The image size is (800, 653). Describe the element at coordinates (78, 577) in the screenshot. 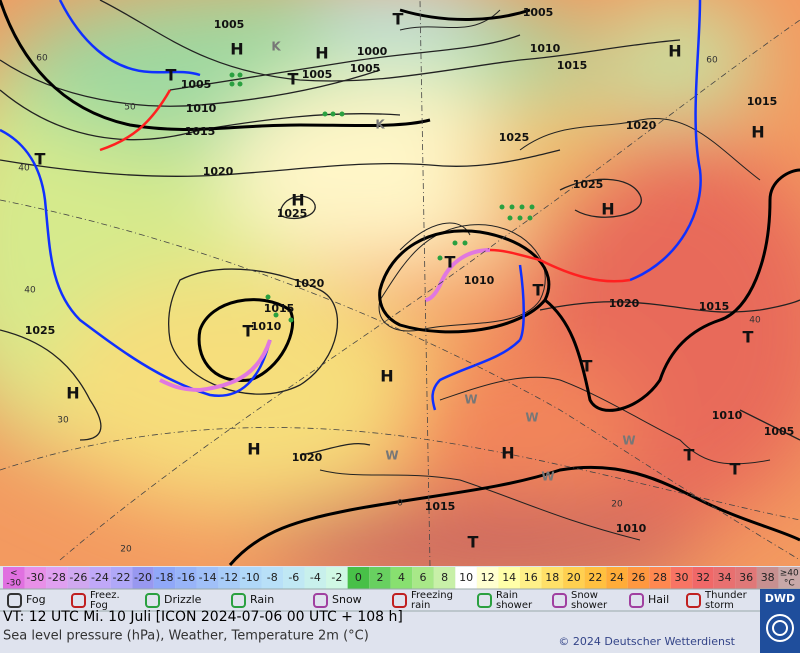

I see `scale-label: -26` at that location.